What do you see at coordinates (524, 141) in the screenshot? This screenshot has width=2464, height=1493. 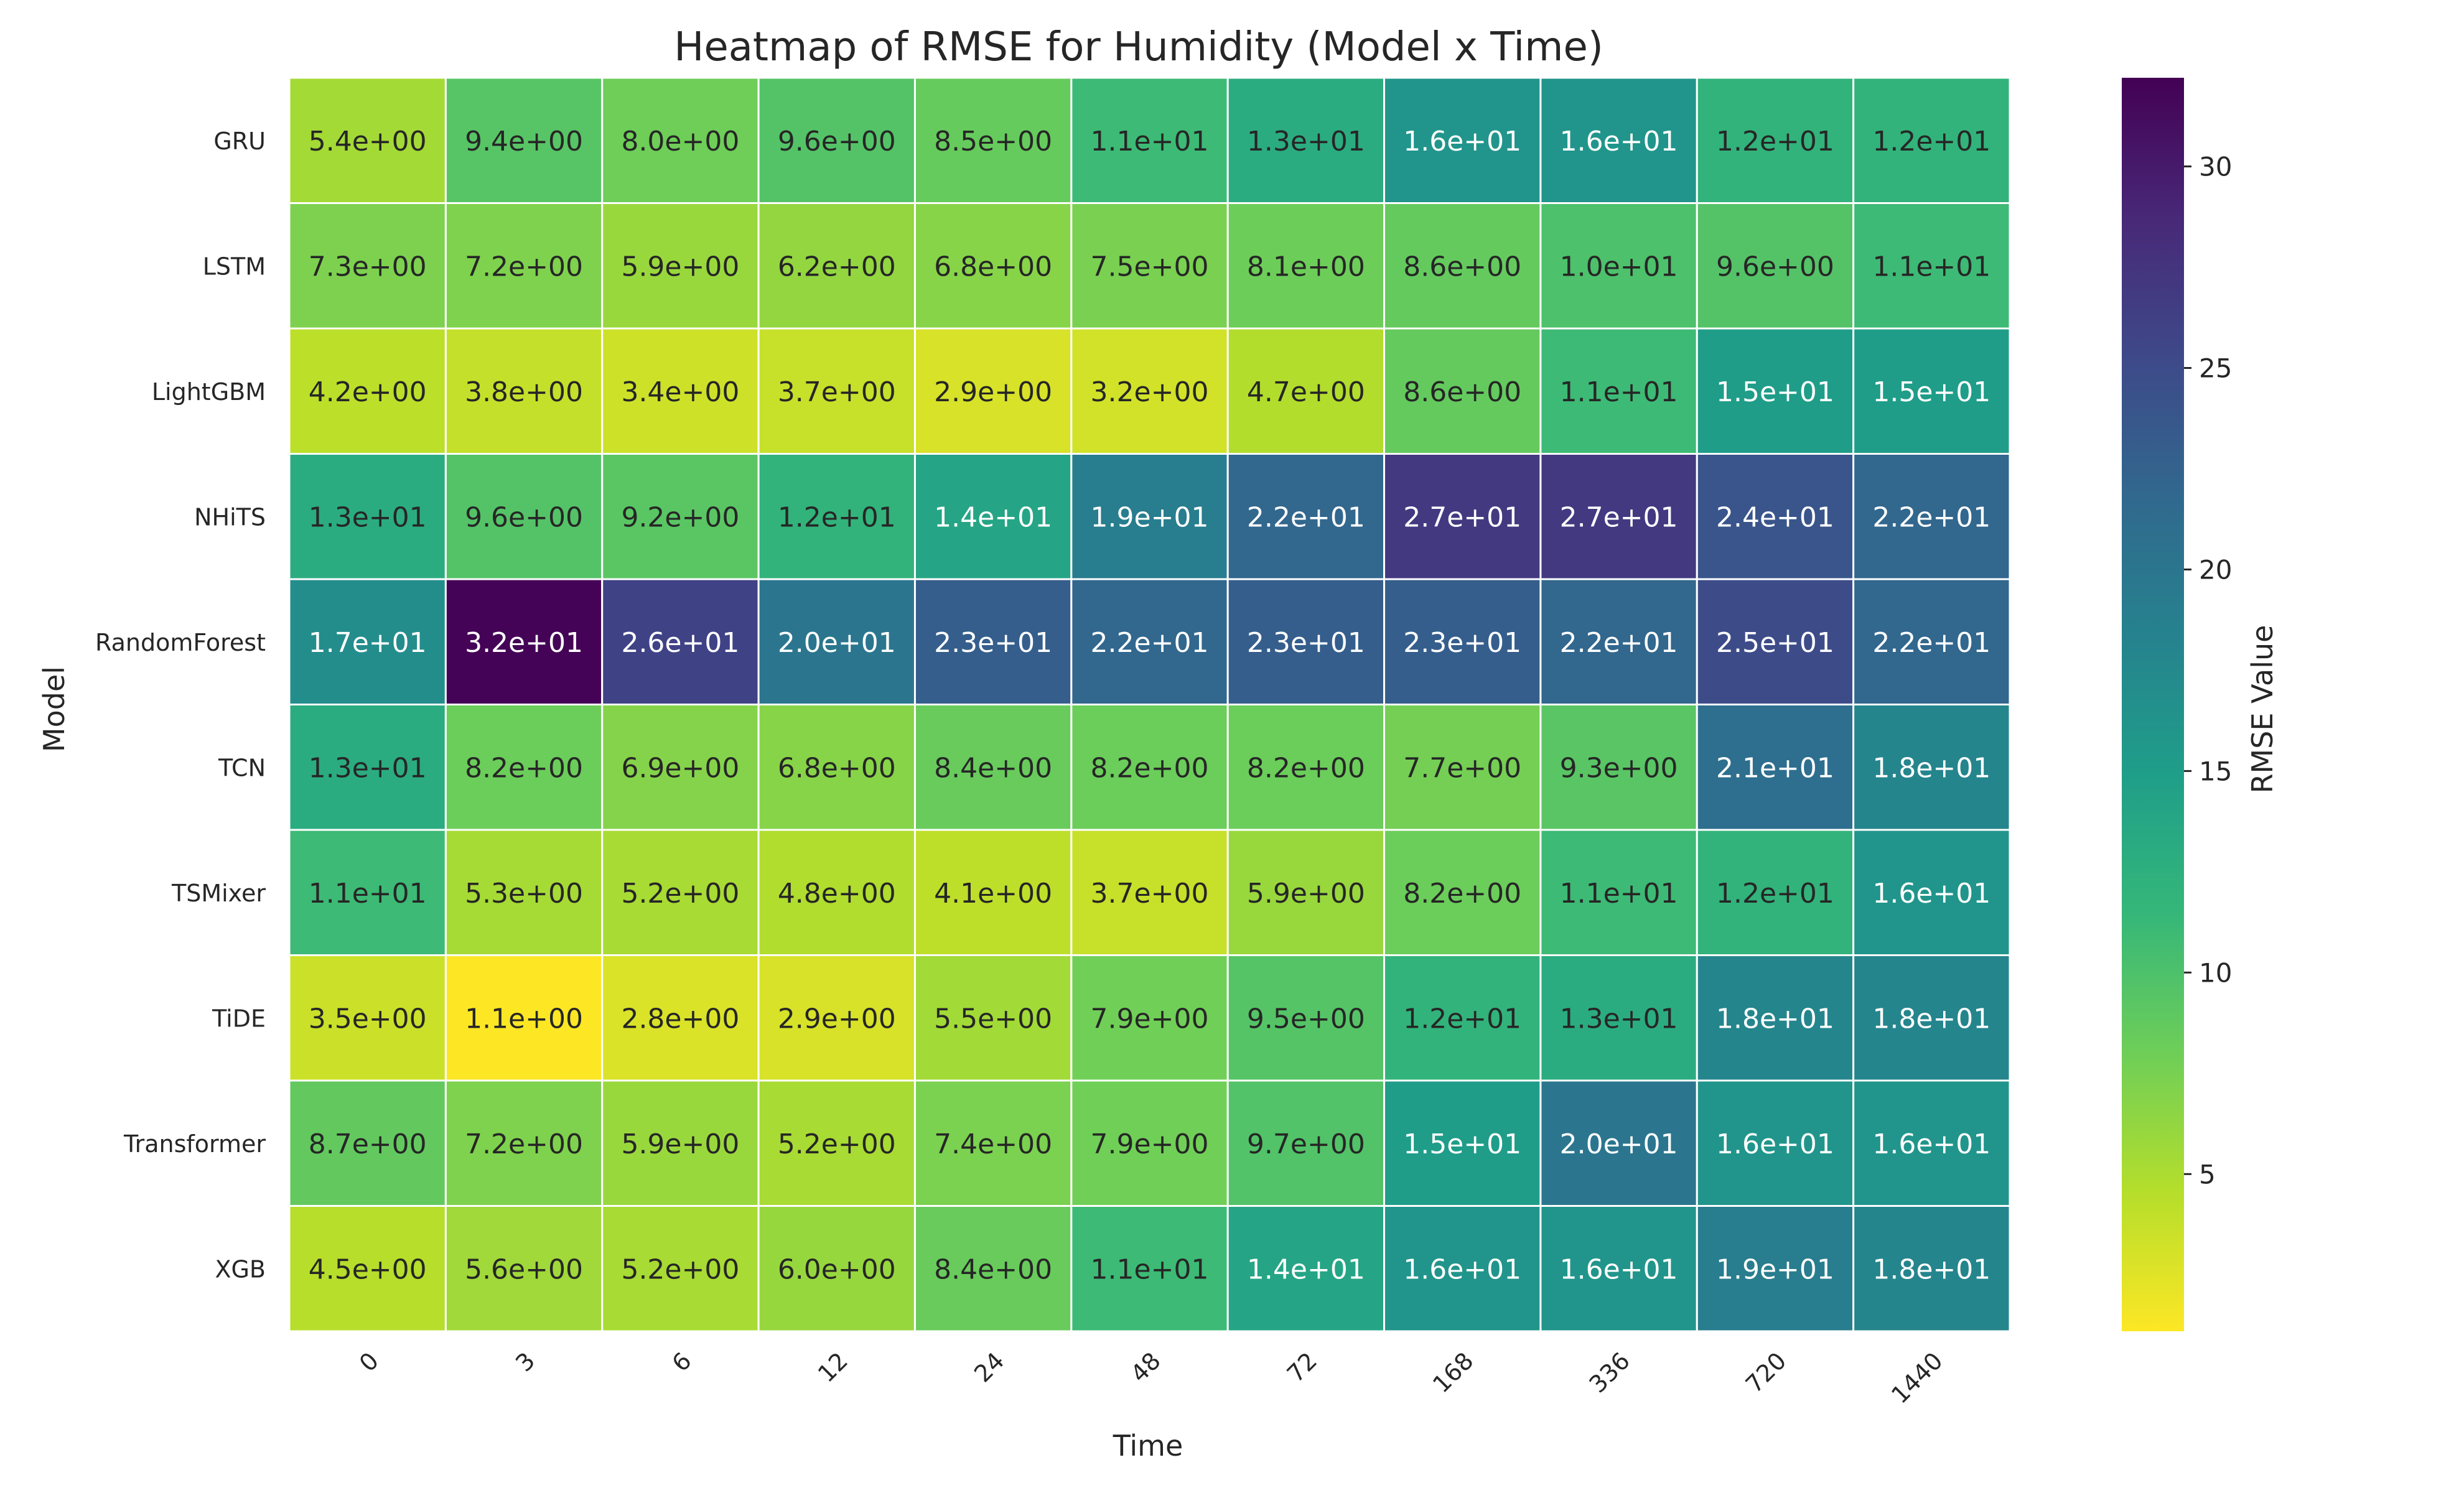 I see `cell-value-label: 9.4e+00` at bounding box center [524, 141].